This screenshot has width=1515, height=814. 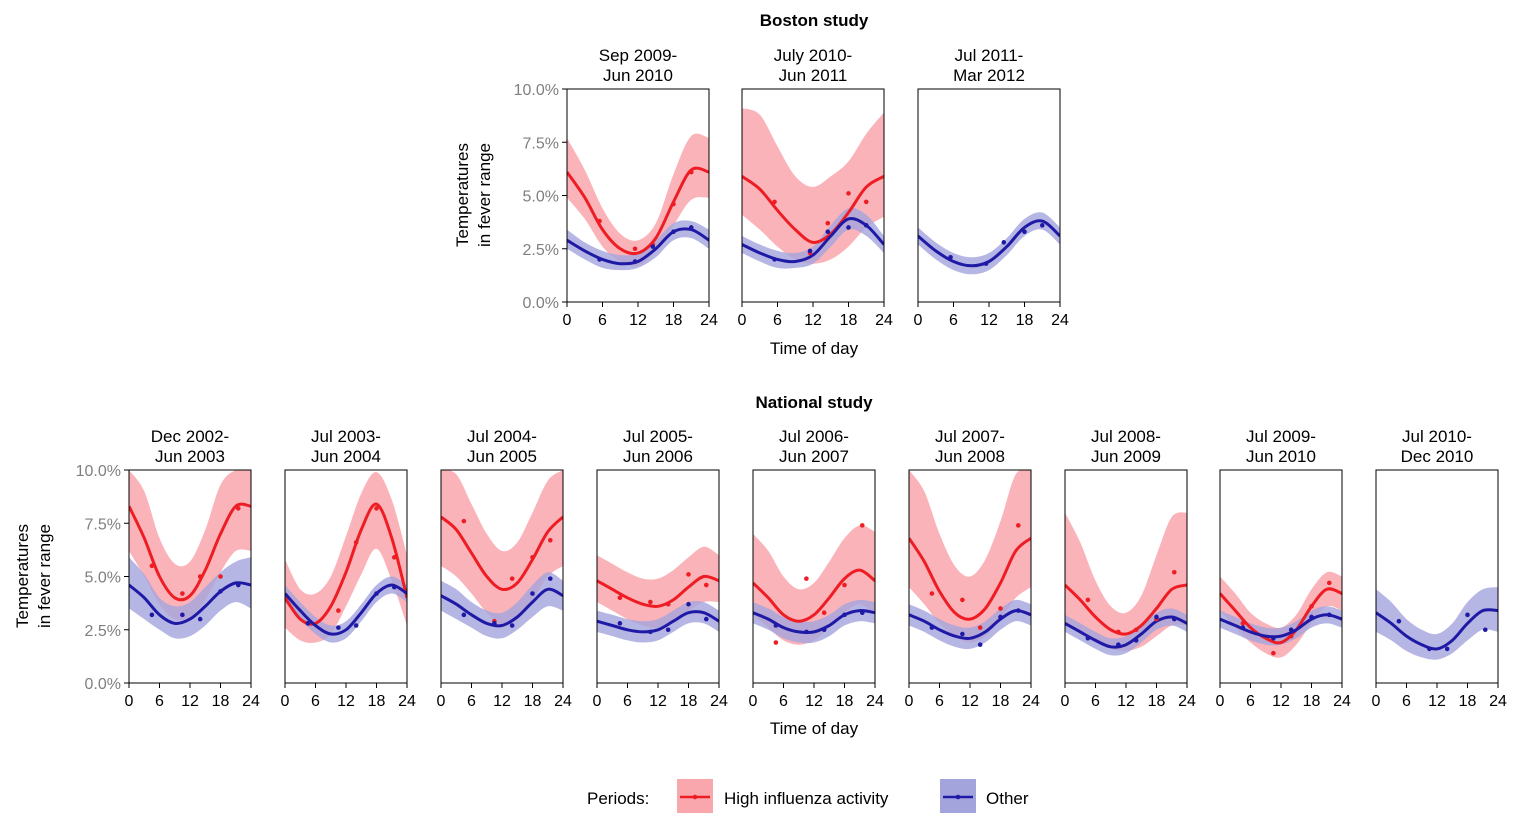 I want to click on national-xlabel: Time of day, so click(x=814, y=728).